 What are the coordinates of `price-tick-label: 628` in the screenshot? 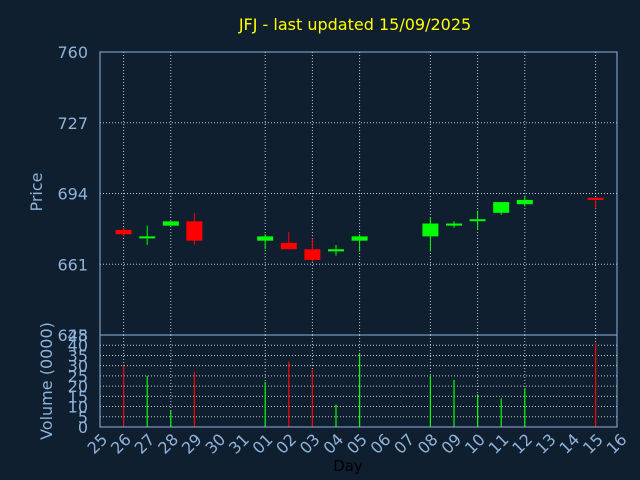 It's located at (72, 335).